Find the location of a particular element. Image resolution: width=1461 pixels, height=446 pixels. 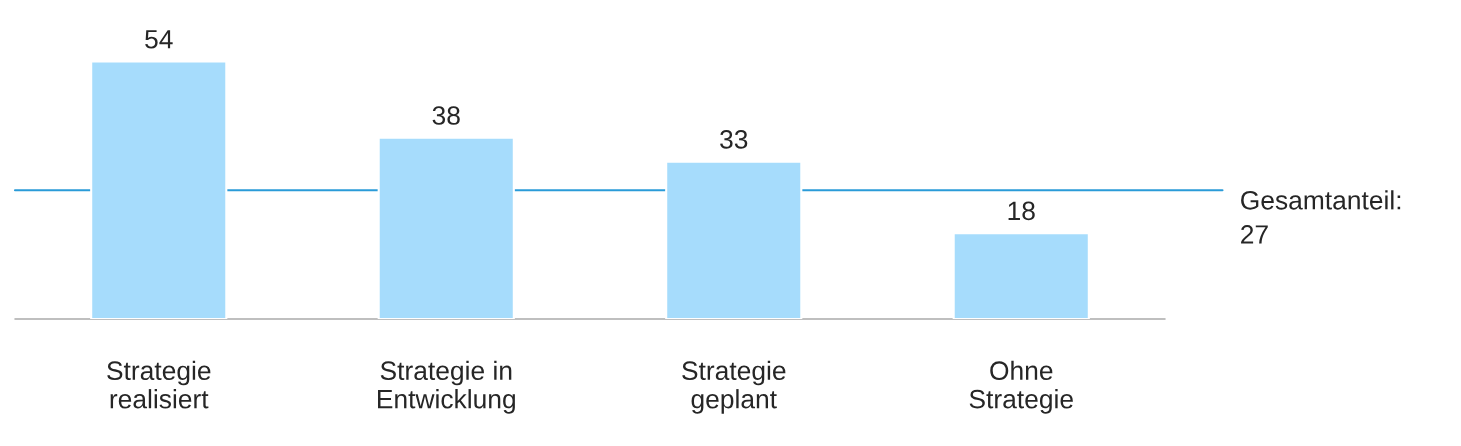

ref-line-label: Gesamtanteil: 27 is located at coordinates (1321, 217).